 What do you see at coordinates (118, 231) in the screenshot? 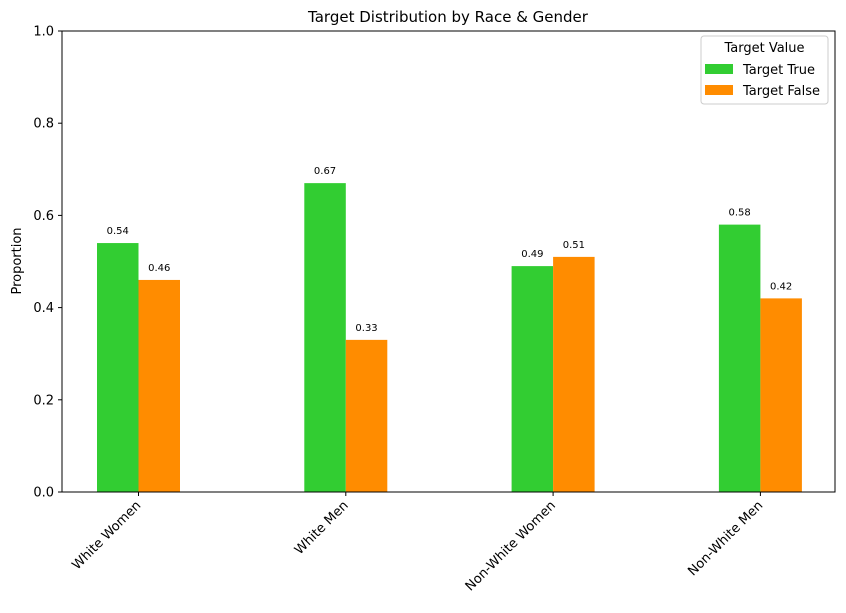
I see `data-label: 0.54` at bounding box center [118, 231].